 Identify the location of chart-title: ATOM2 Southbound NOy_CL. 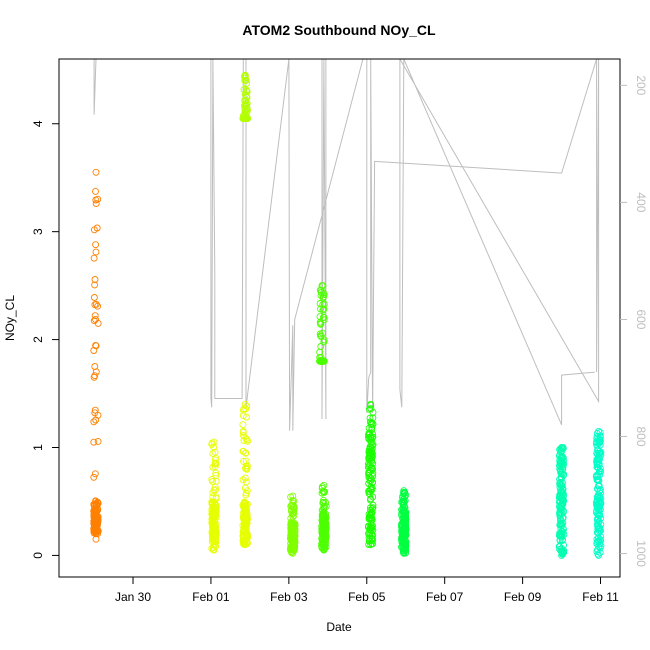
(339, 30).